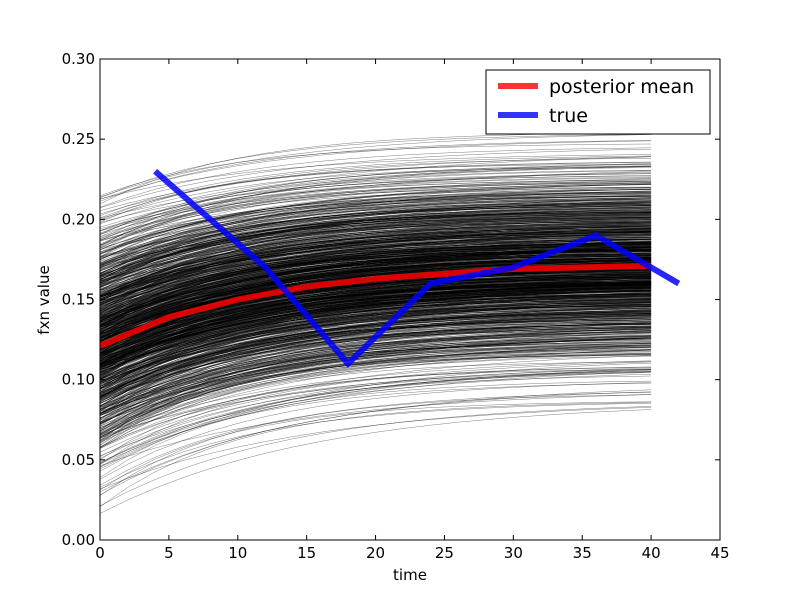  What do you see at coordinates (237, 553) in the screenshot?
I see `x-tick-label: 10` at bounding box center [237, 553].